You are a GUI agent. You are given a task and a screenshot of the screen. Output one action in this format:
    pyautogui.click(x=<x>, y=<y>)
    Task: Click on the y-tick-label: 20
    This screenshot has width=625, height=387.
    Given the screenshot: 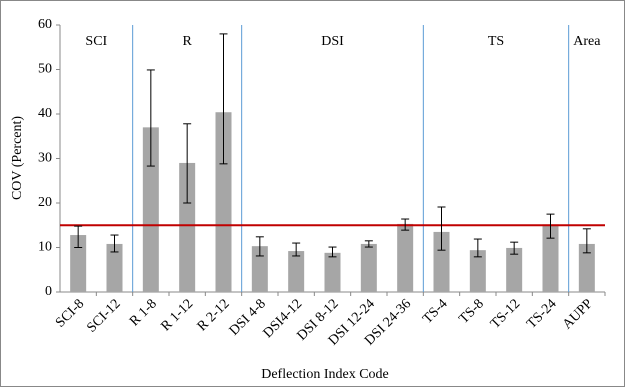 What is the action you would take?
    pyautogui.click(x=45, y=202)
    